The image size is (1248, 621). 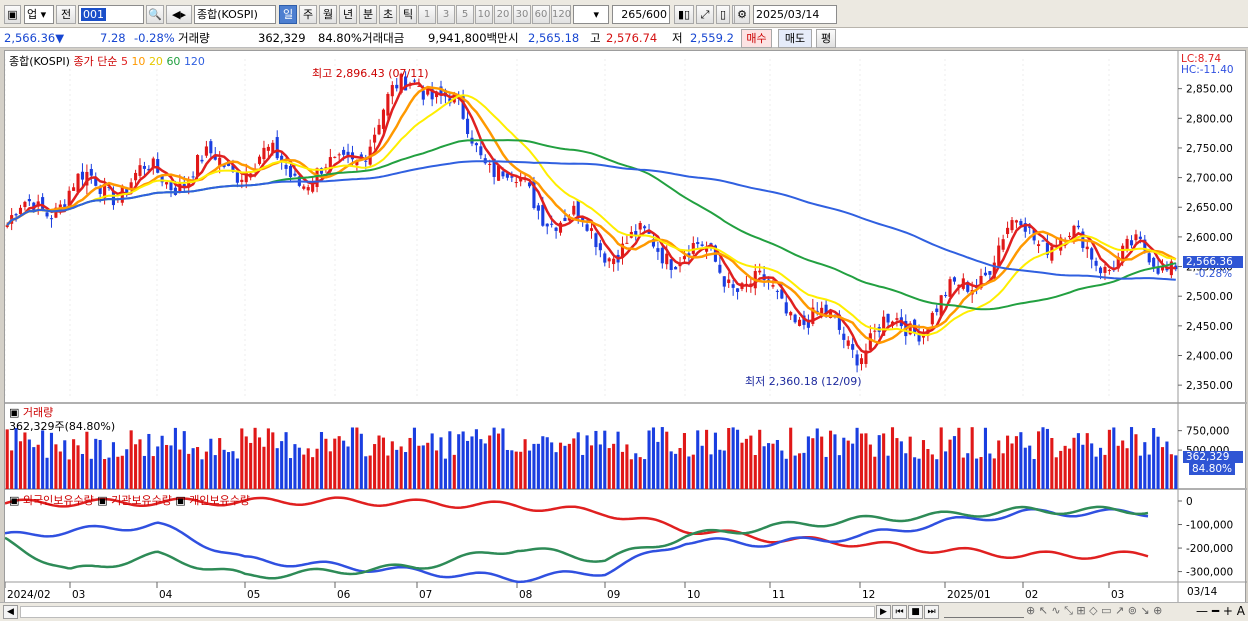 What do you see at coordinates (795, 14) in the screenshot?
I see `date-input: 2025/03/14` at bounding box center [795, 14].